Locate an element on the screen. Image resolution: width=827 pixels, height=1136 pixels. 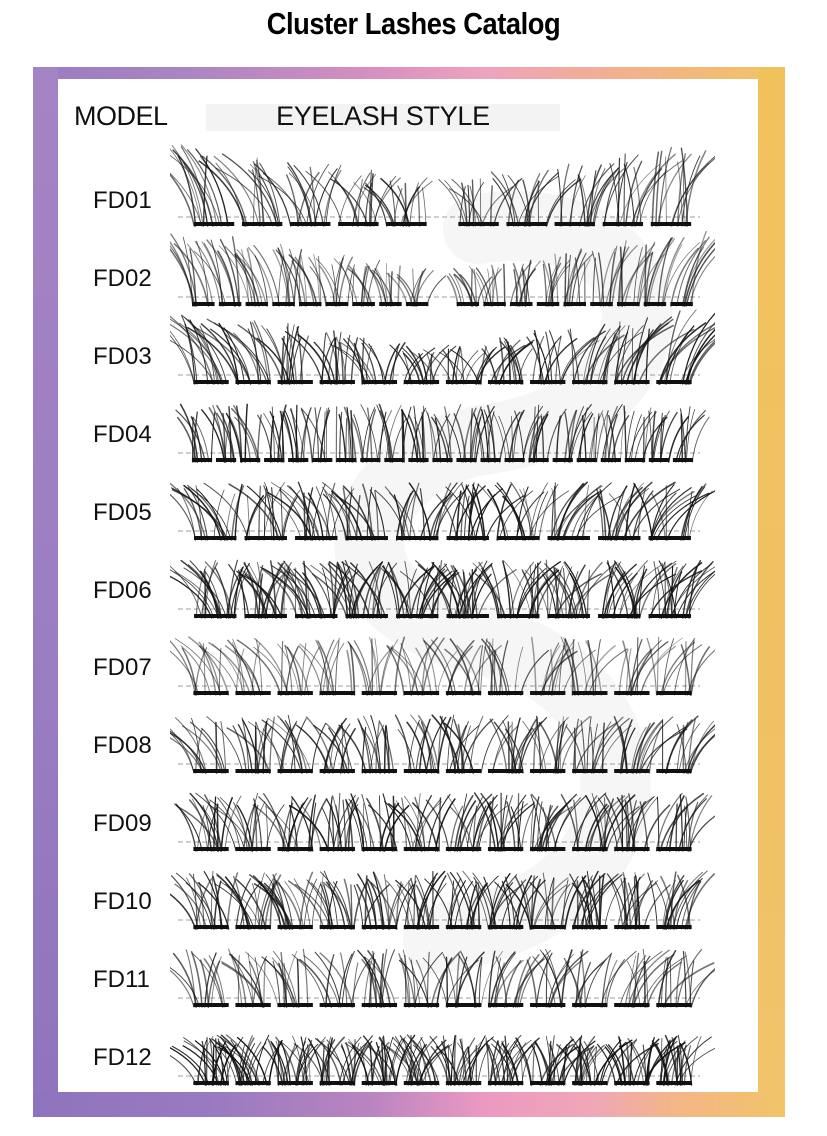
model-code-label: FD03 is located at coordinates (122, 356).